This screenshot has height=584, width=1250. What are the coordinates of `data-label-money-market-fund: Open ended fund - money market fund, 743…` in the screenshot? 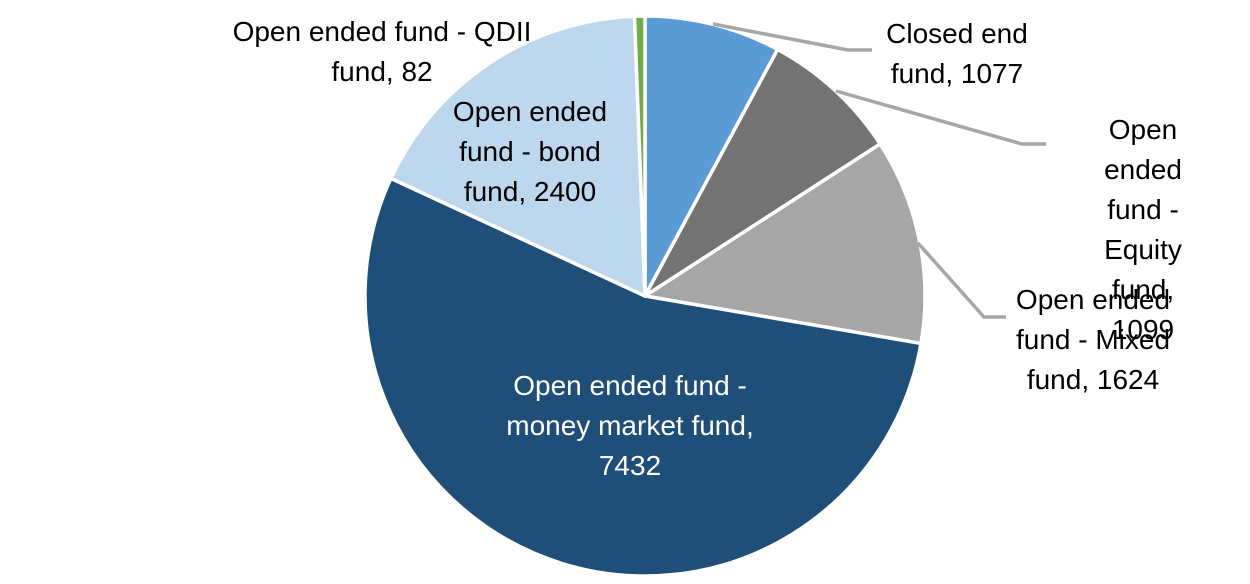 It's located at (630, 425).